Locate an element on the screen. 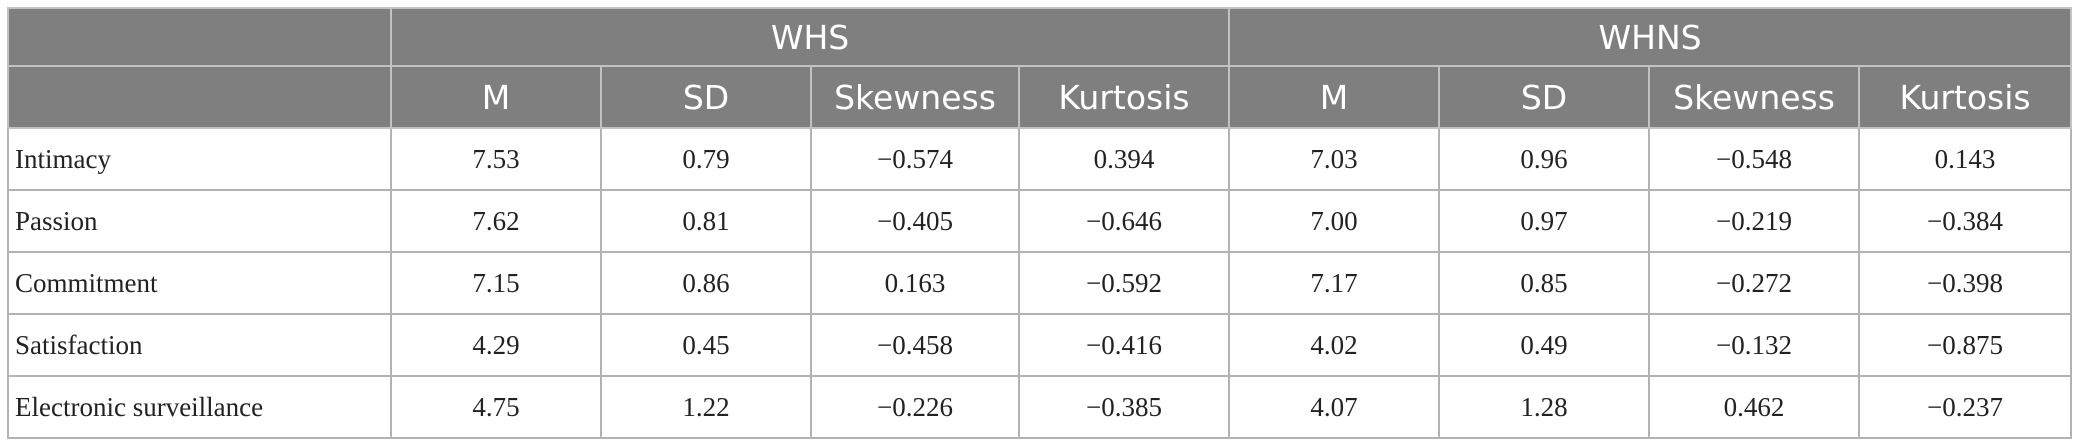 Image resolution: width=2077 pixels, height=448 pixels. table-cell: 7.62 is located at coordinates (496, 221).